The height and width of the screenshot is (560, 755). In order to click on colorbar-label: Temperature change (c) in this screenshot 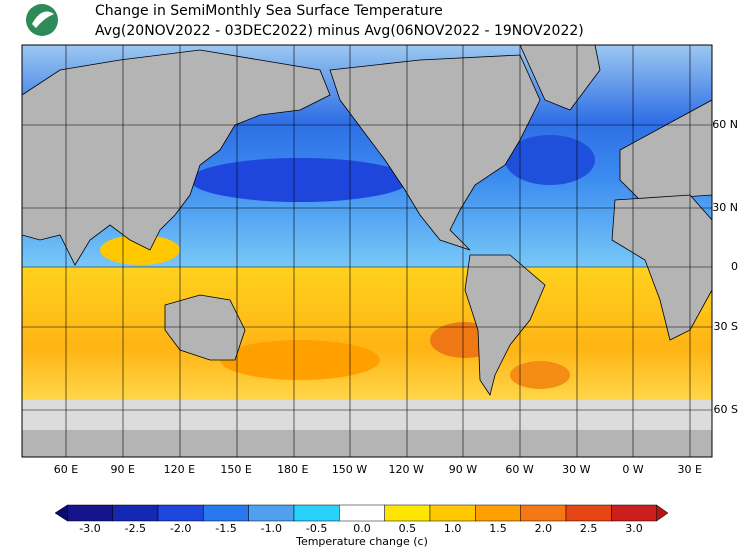, I will do `click(361, 541)`.